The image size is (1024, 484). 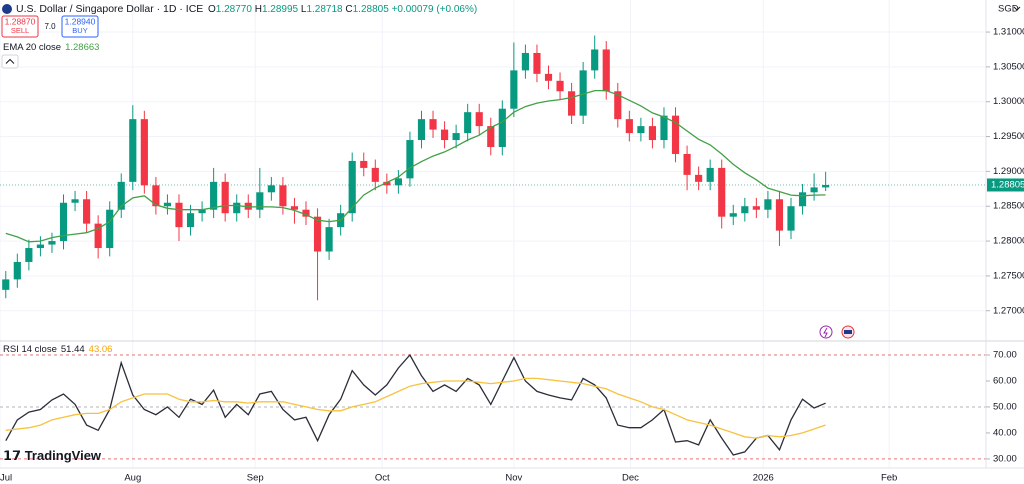 What do you see at coordinates (10, 61) in the screenshot?
I see `collapse-button` at bounding box center [10, 61].